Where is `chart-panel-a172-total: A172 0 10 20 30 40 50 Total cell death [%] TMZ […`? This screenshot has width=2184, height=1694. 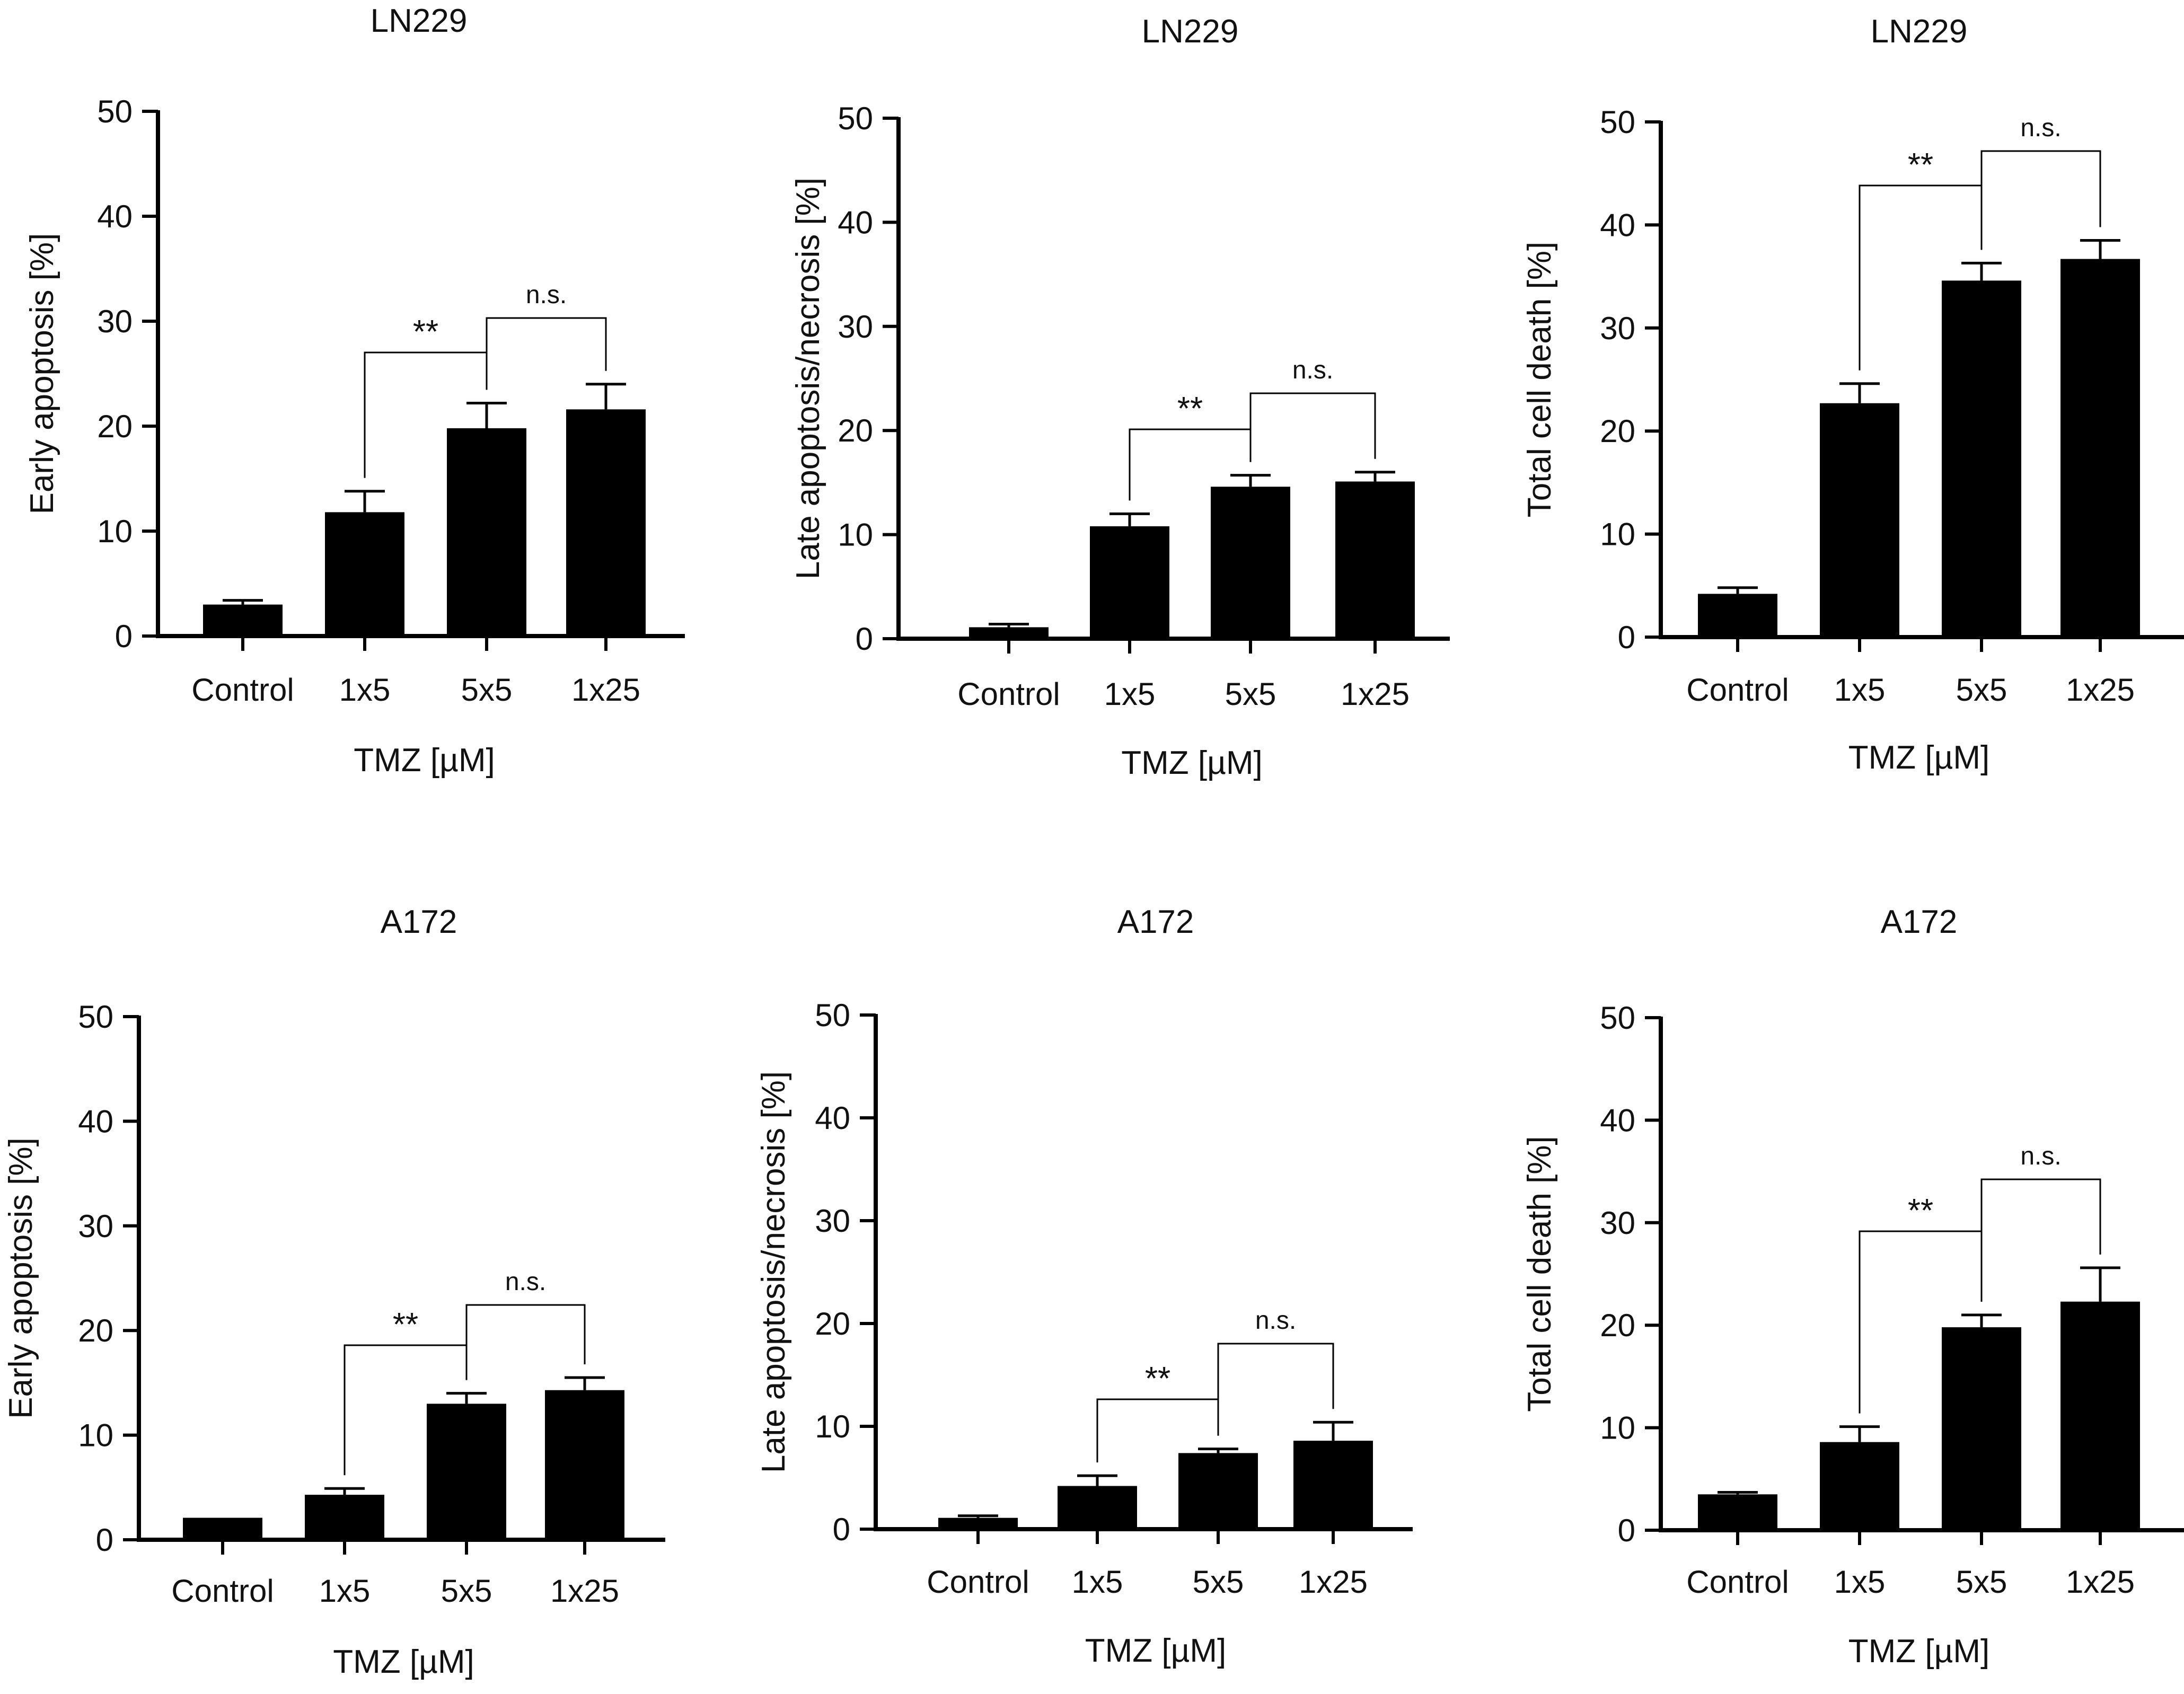
chart-panel-a172-total: A172 0 10 20 30 40 50 Total cell death [%] TMZ [… is located at coordinates (1852, 1287).